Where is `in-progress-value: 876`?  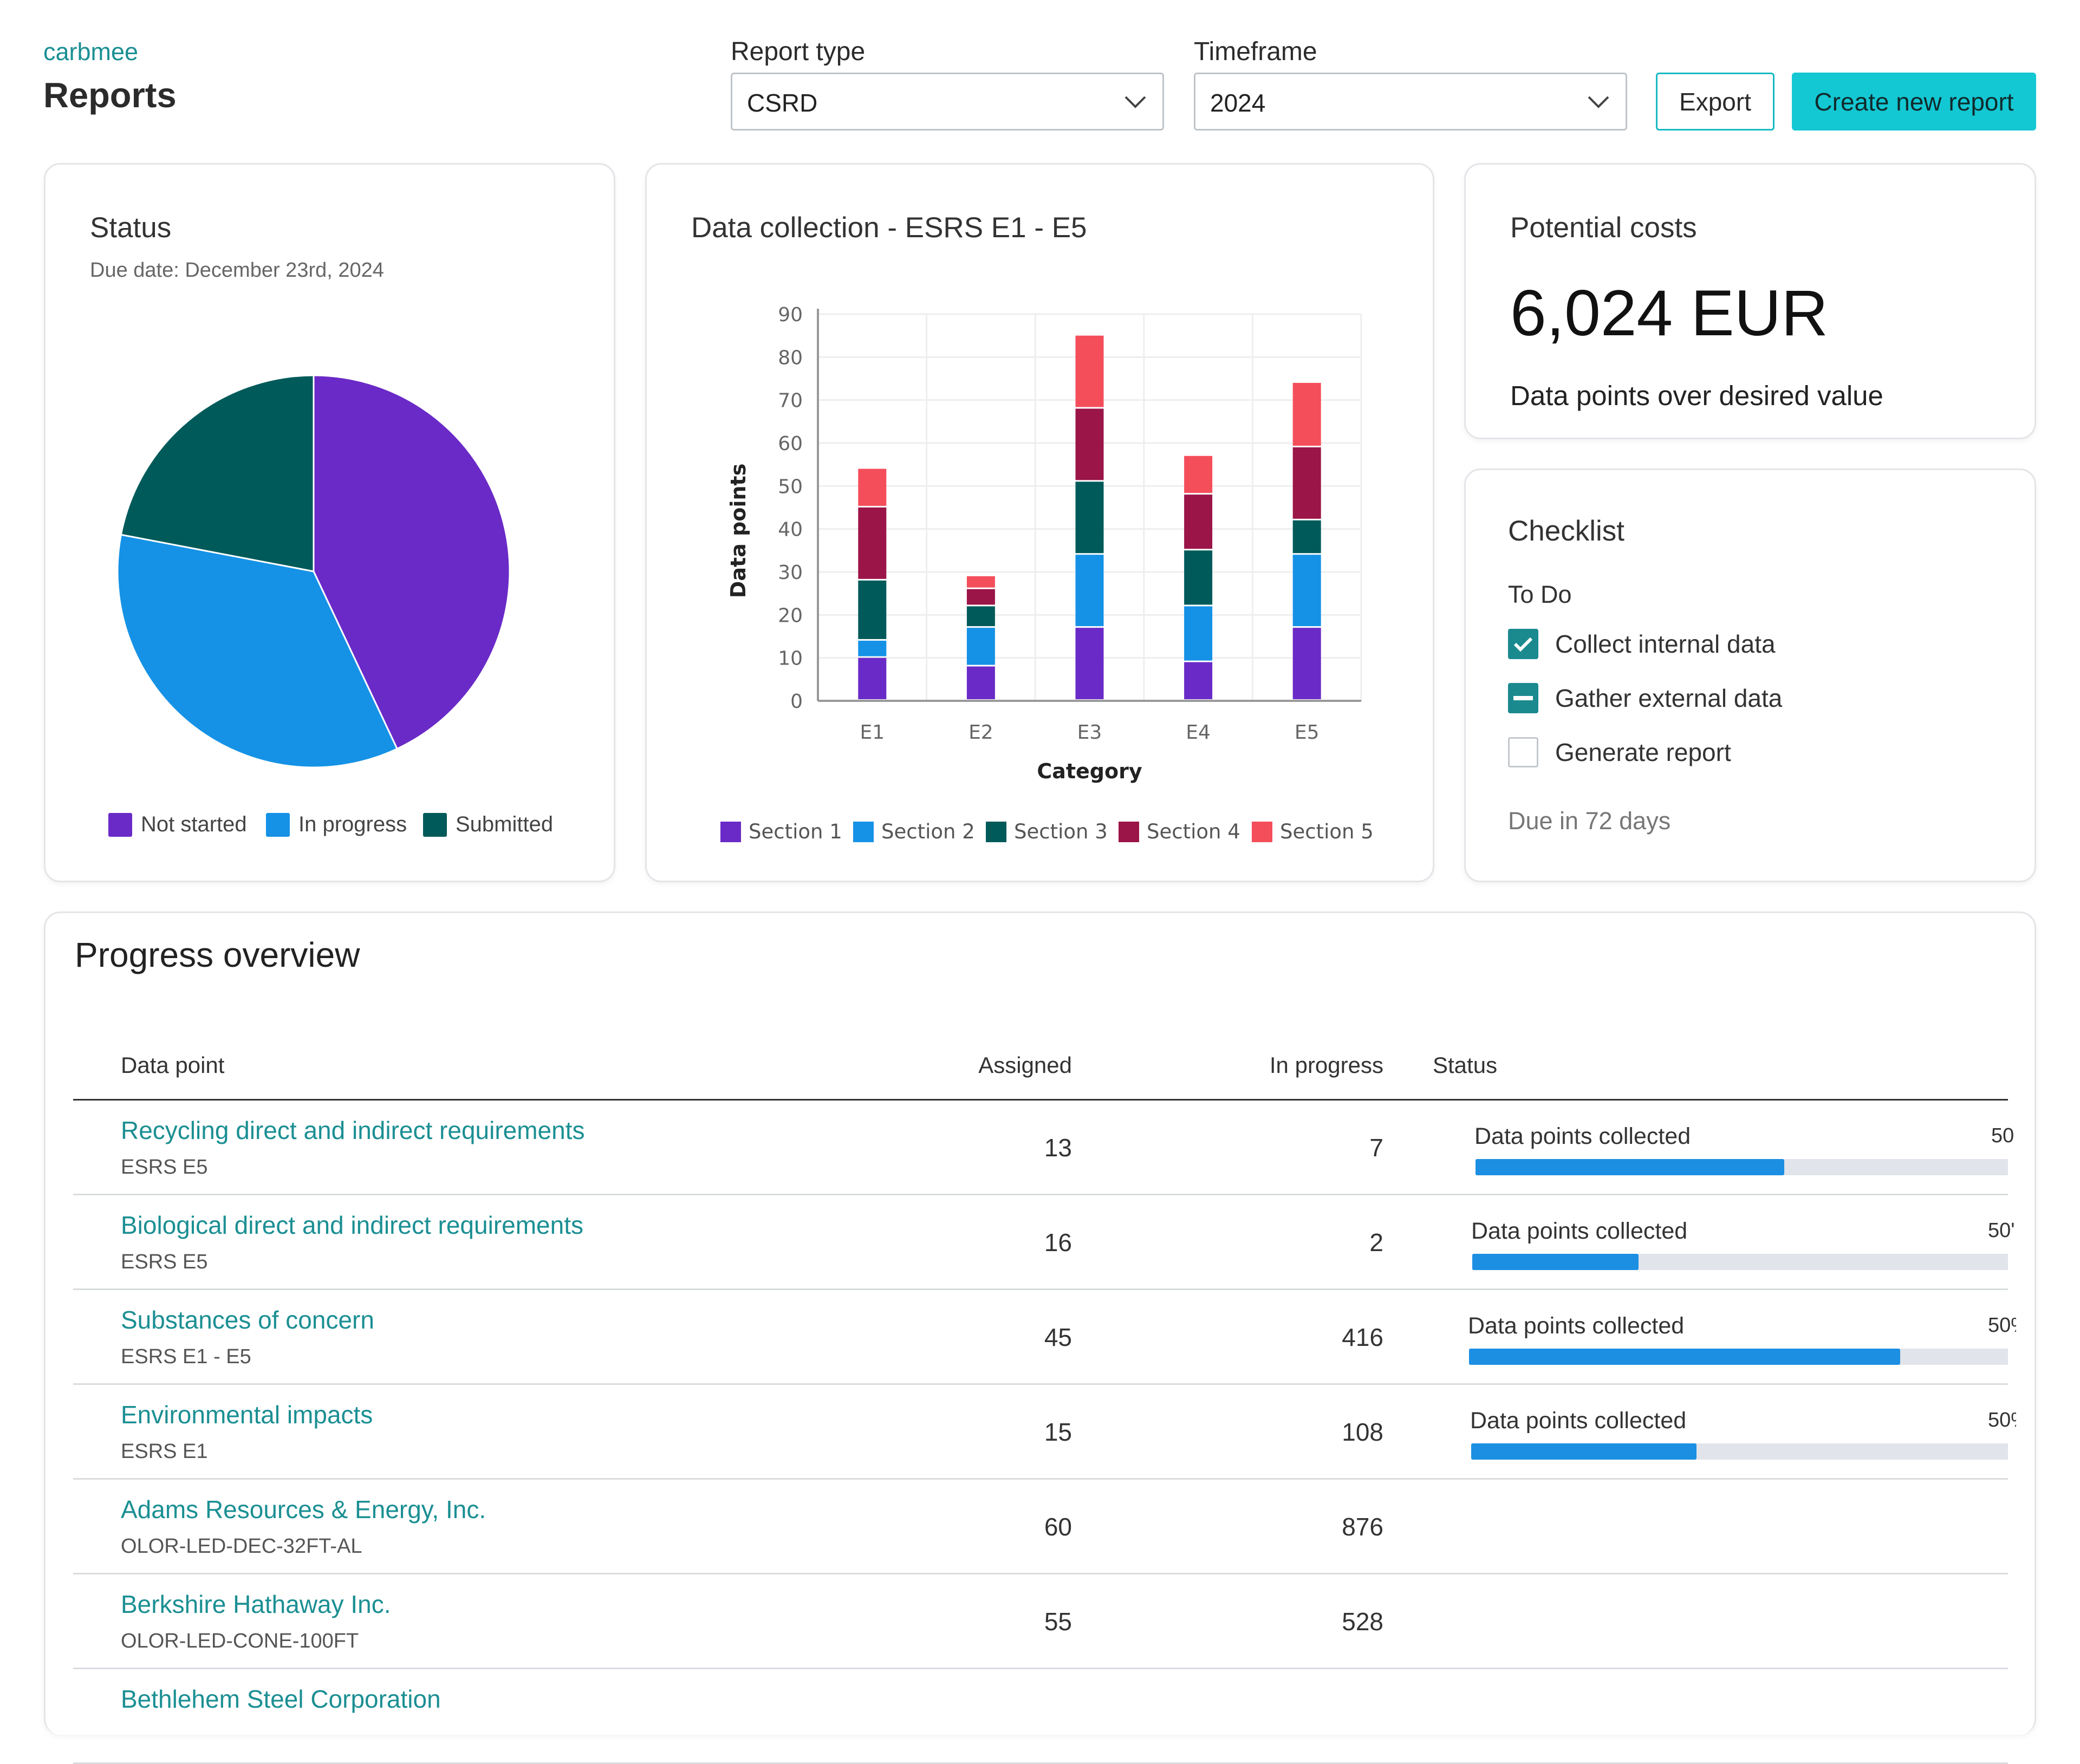
in-progress-value: 876 is located at coordinates (1362, 1527).